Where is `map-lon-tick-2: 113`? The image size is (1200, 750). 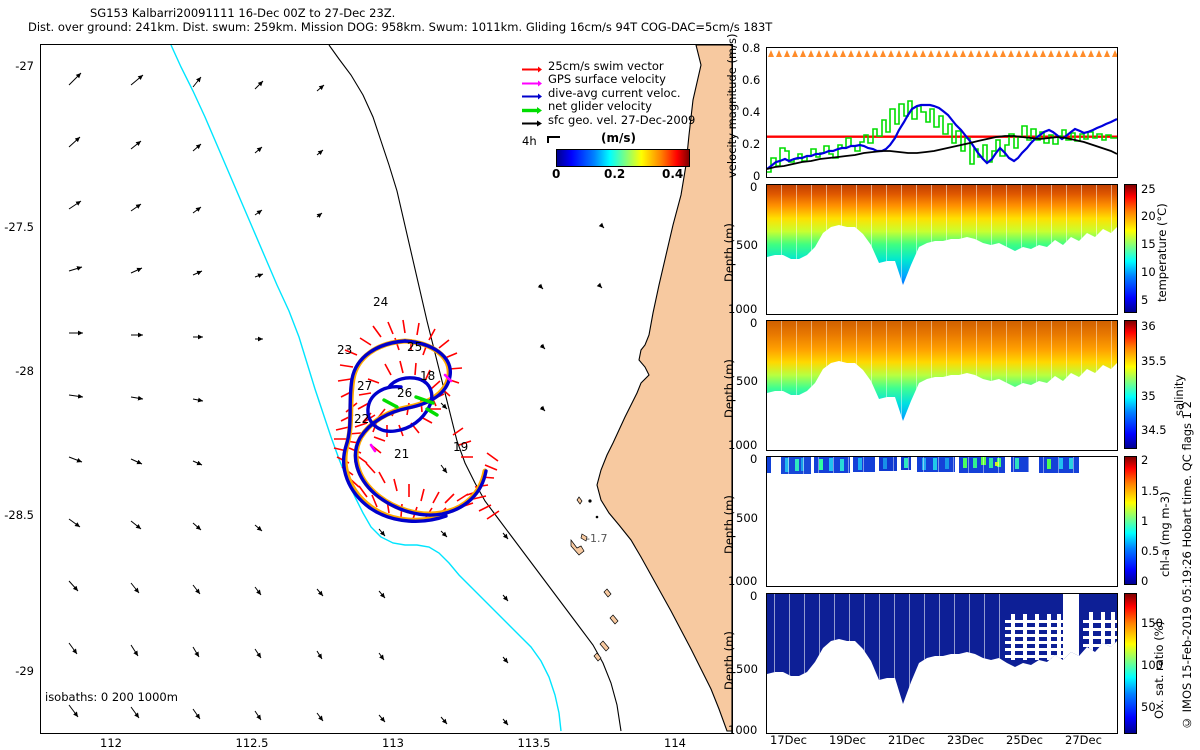 map-lon-tick-2: 113 is located at coordinates (393, 743).